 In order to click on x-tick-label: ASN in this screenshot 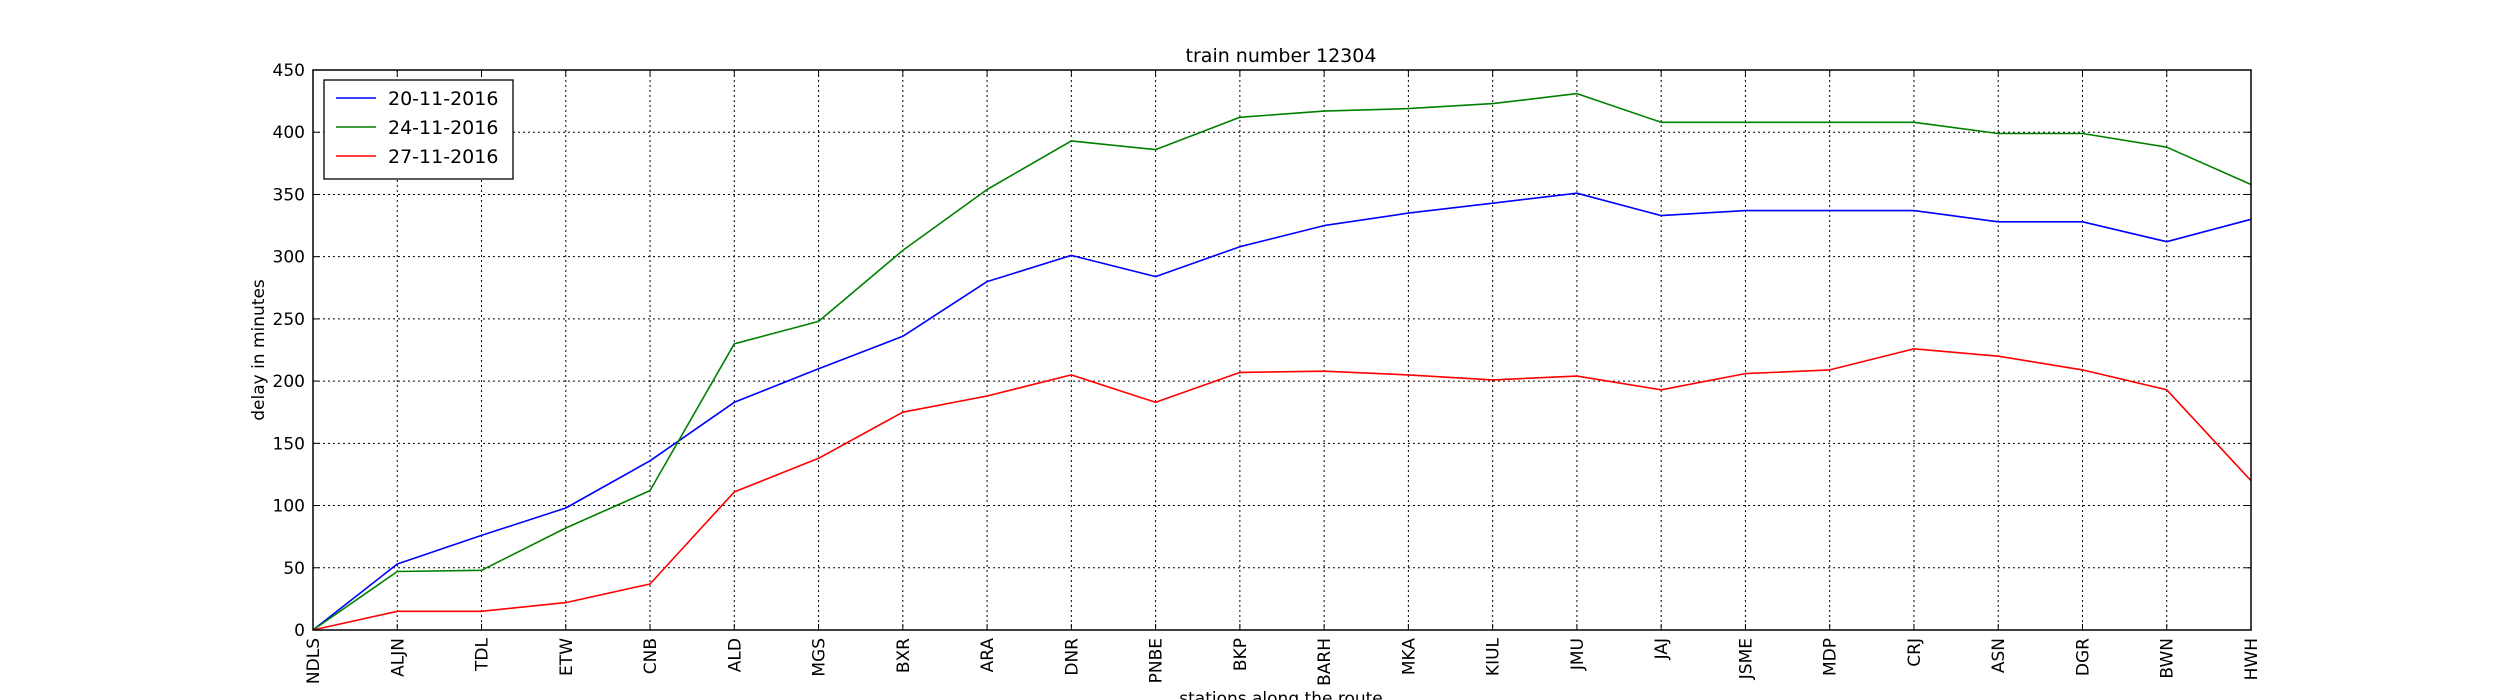, I will do `click(1999, 655)`.